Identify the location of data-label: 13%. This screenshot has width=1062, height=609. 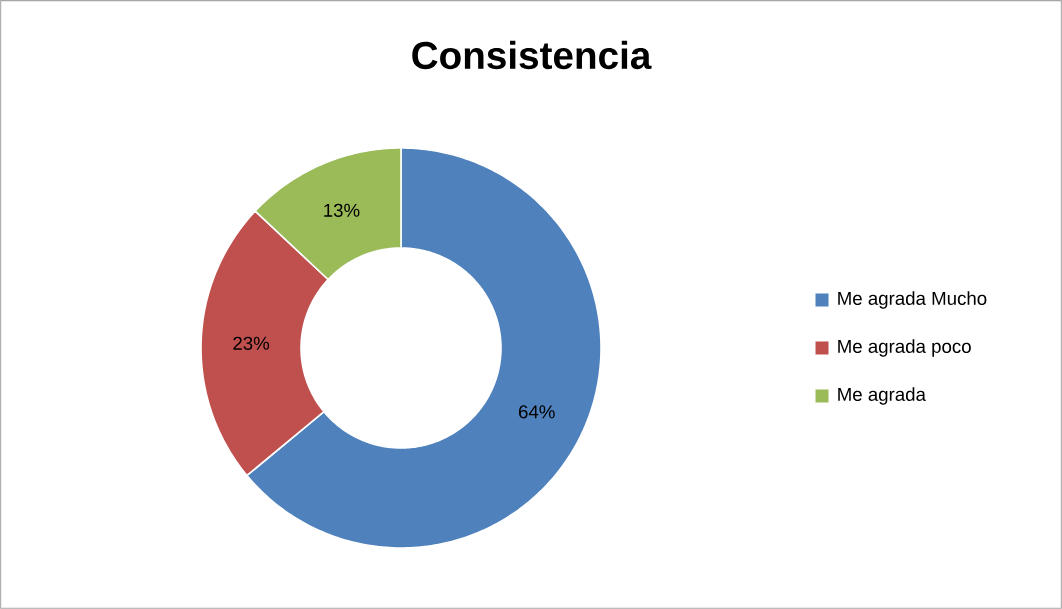
(342, 210).